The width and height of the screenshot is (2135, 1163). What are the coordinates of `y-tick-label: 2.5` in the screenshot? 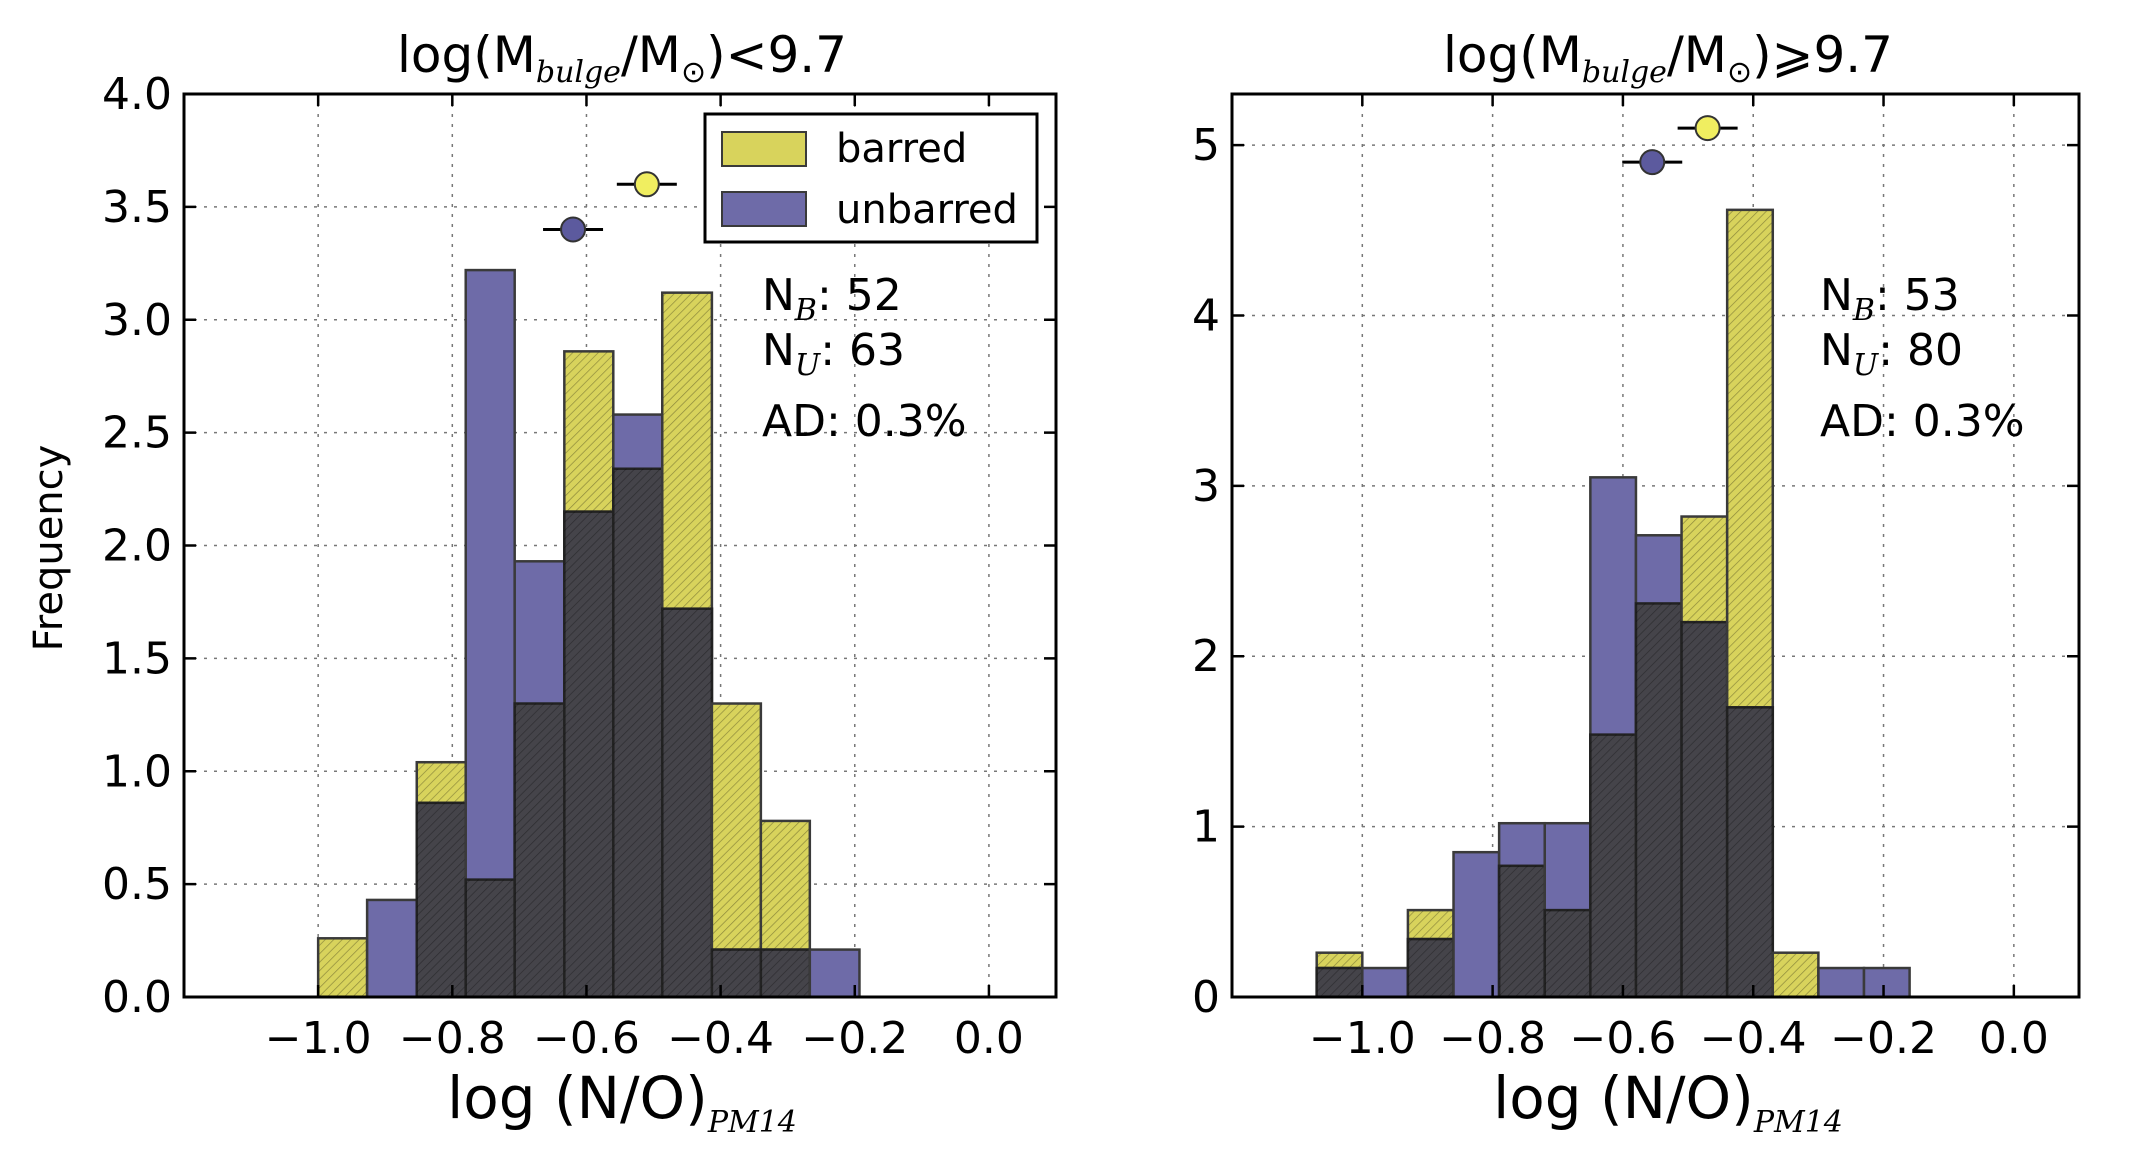 It's located at (137, 433).